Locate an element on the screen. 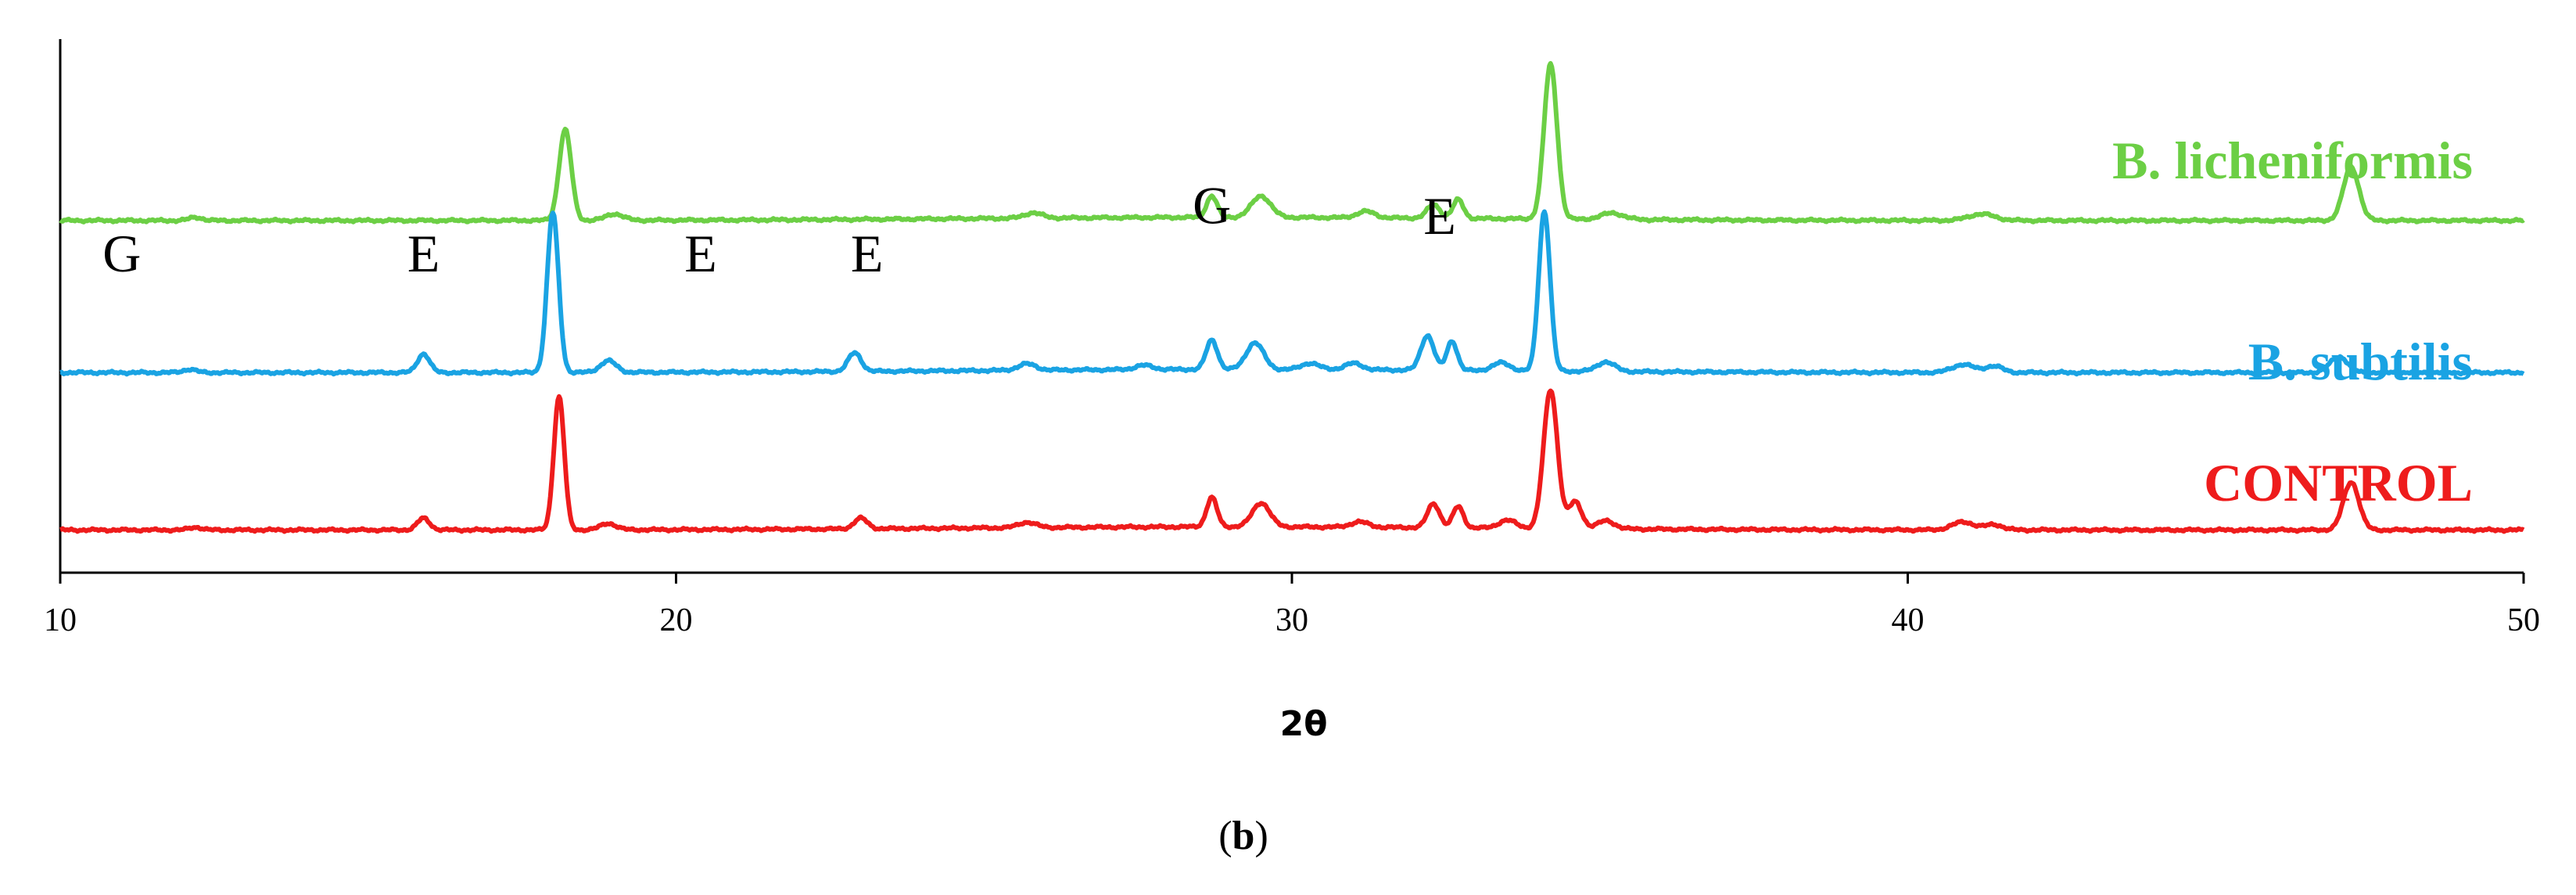 Image resolution: width=2576 pixels, height=895 pixels. x-tick-label: 40 is located at coordinates (1908, 620).